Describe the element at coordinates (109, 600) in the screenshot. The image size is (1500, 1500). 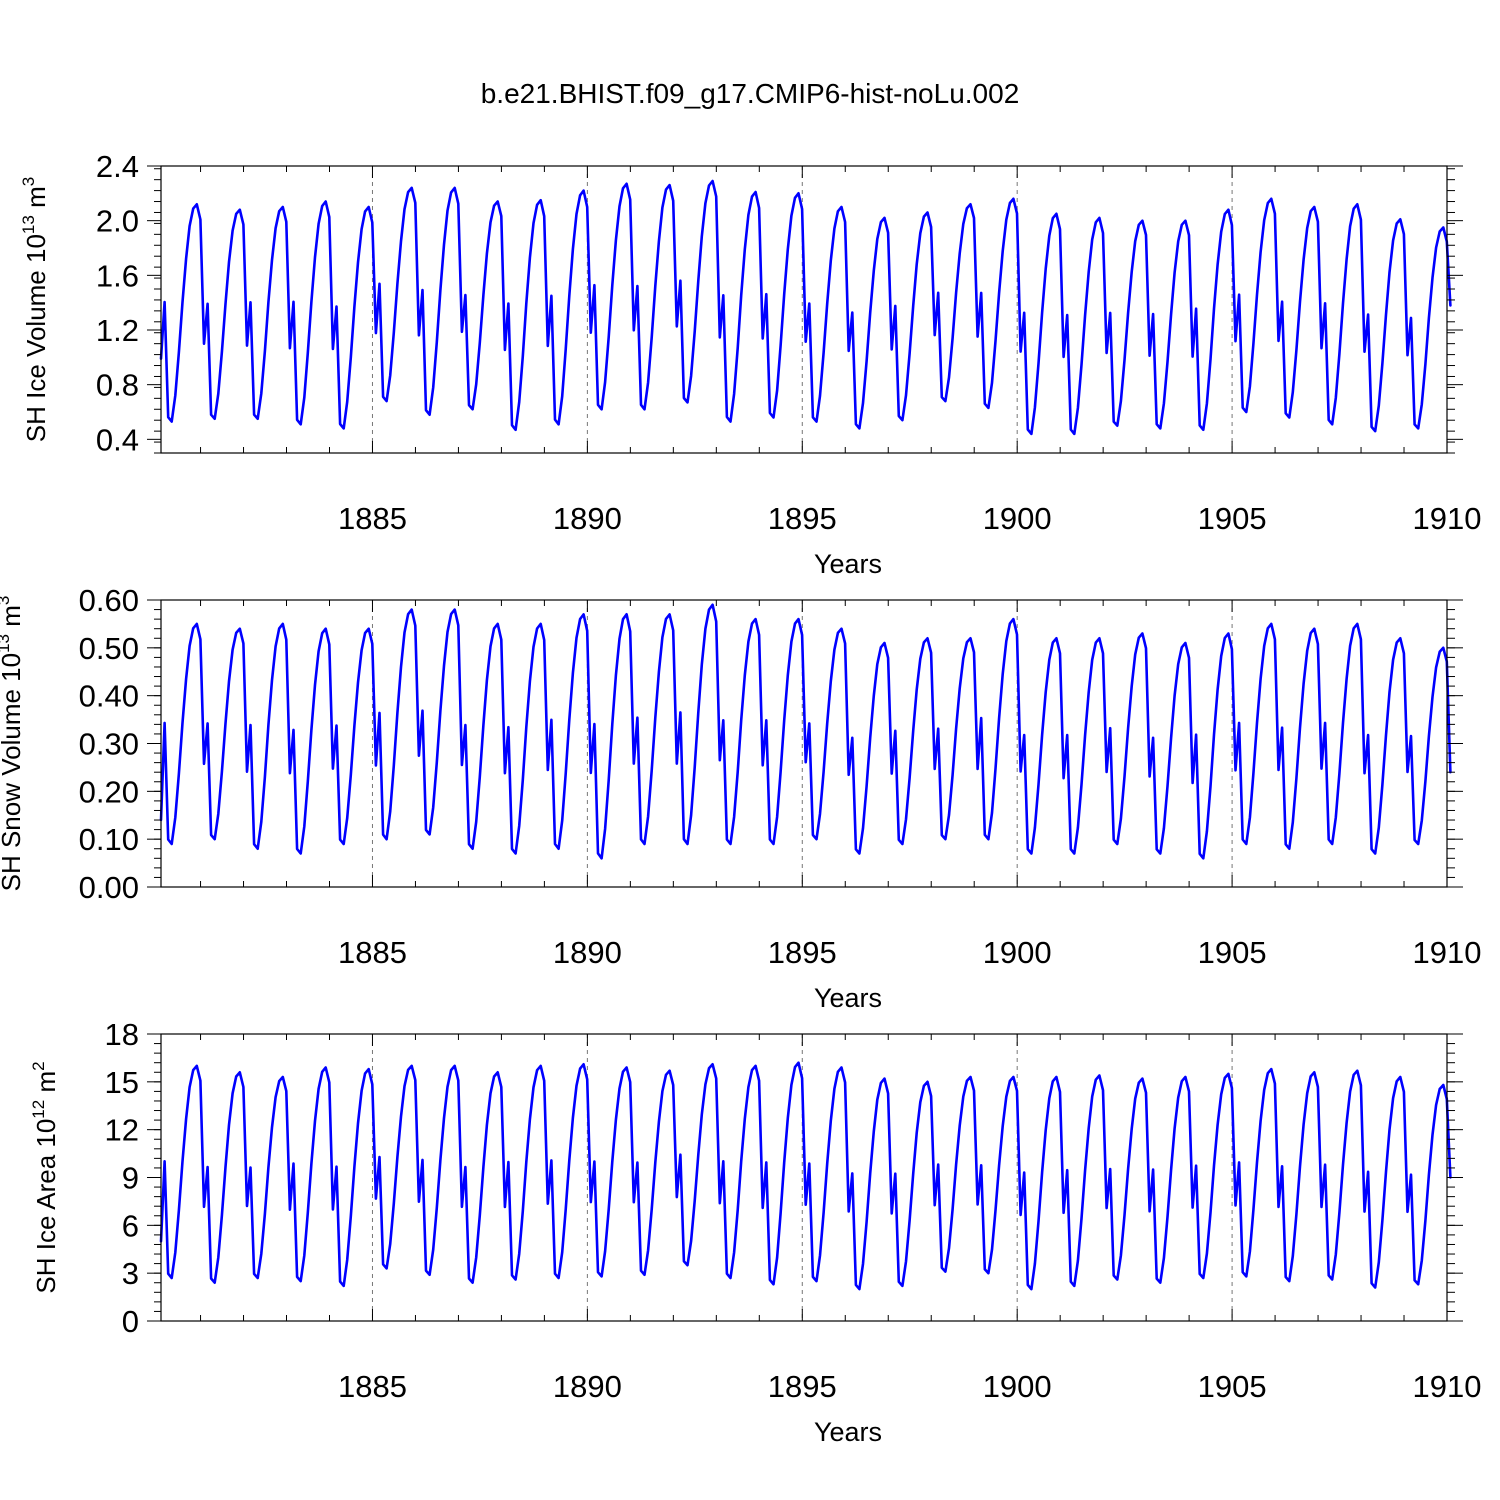
I see `y-tick-label: 0.60` at that location.